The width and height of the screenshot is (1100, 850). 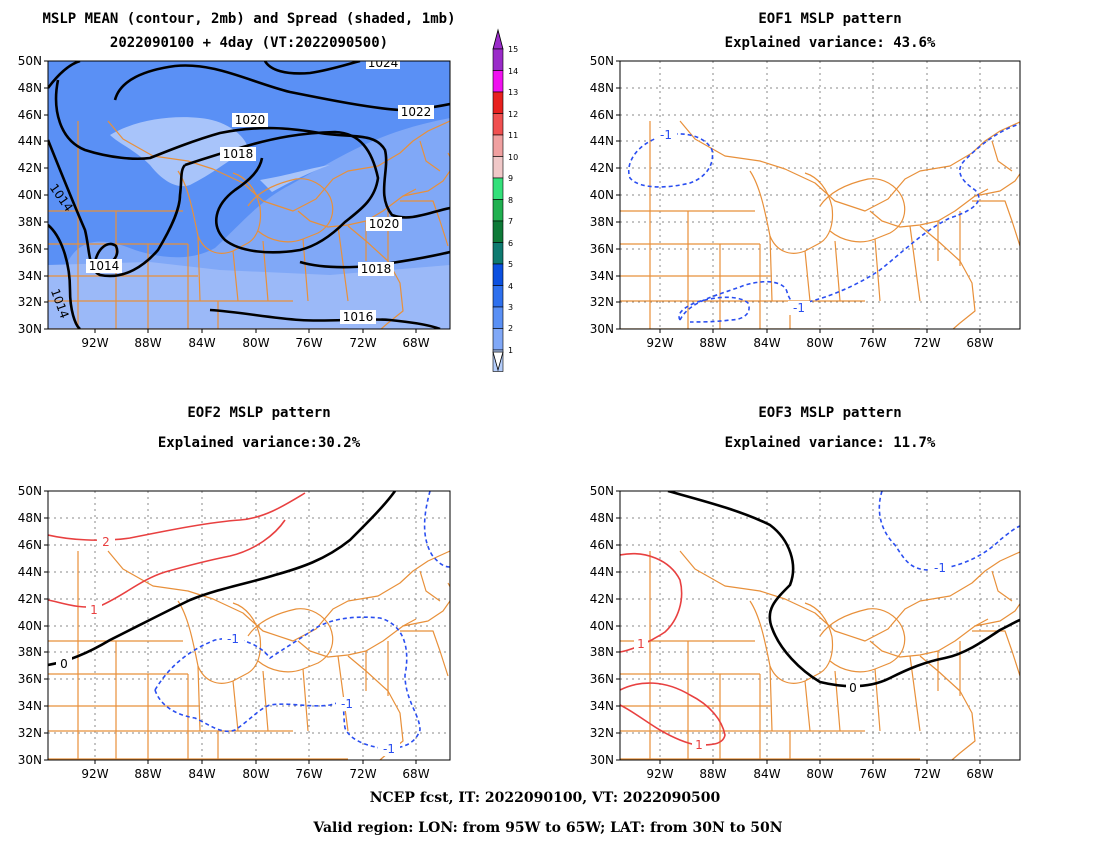 What do you see at coordinates (249, 43) in the screenshot?
I see `panel-mslp-title-2: 2022090100 + 4day (VT:2022090500)` at bounding box center [249, 43].